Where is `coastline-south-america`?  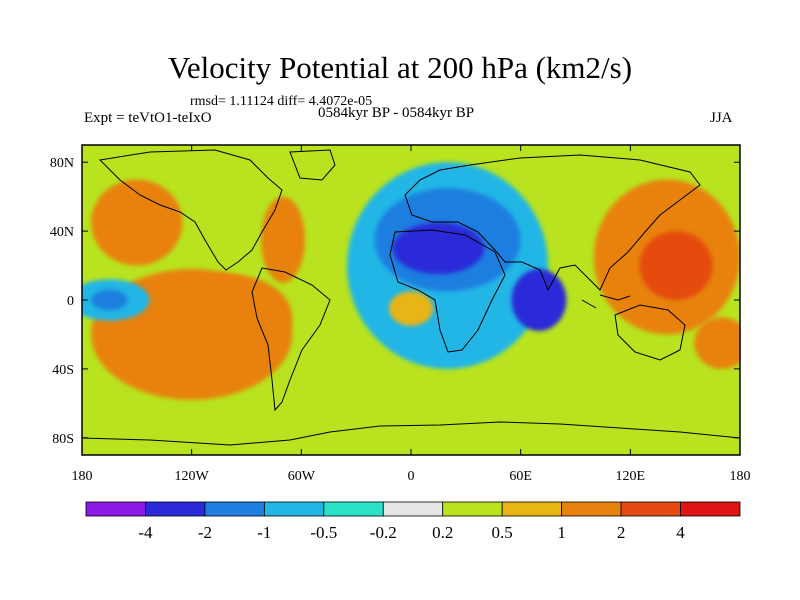 coastline-south-america is located at coordinates (291, 339).